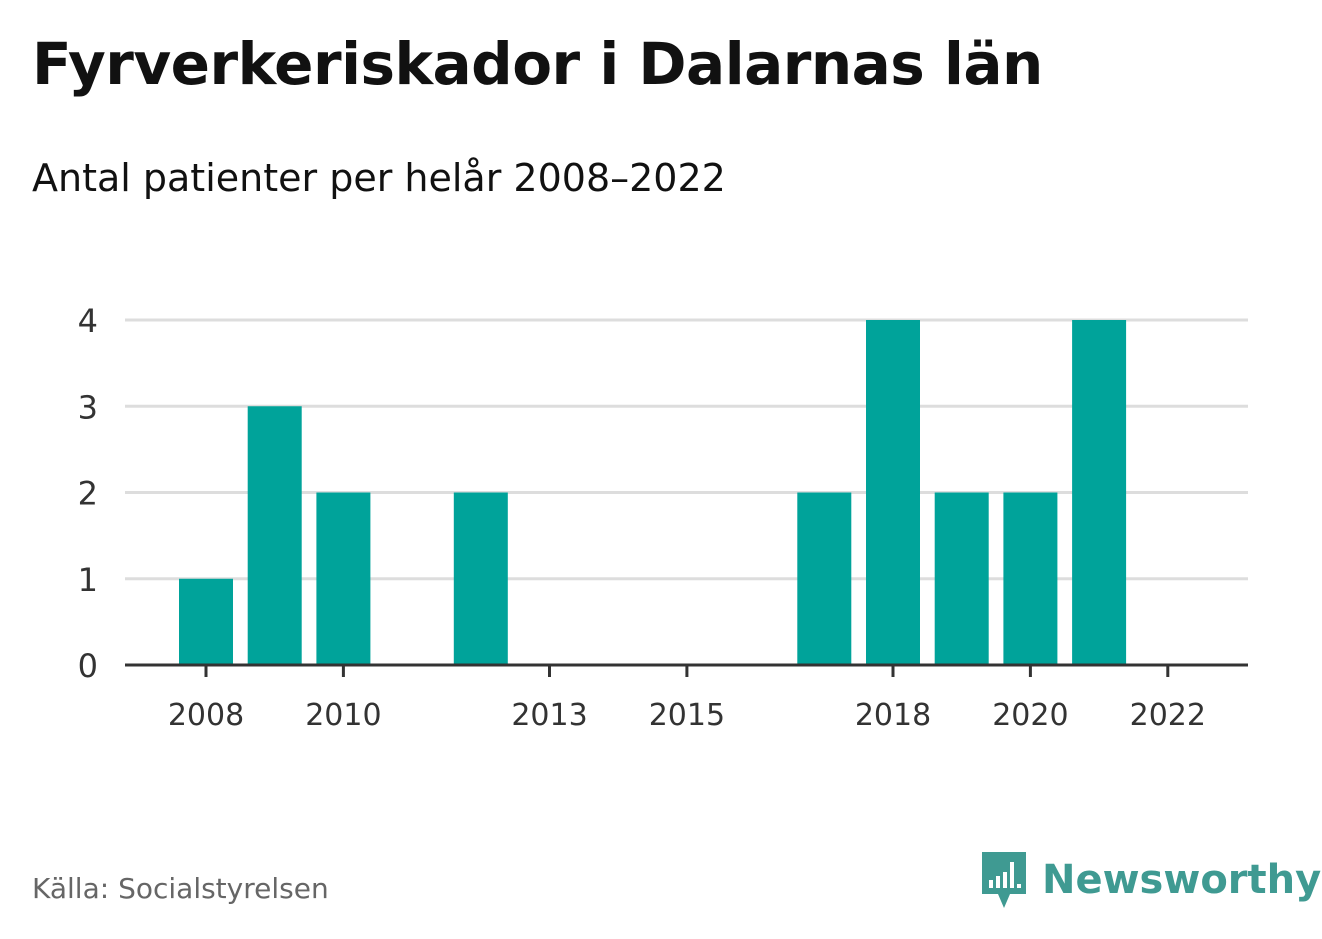 The image size is (1322, 939). Describe the element at coordinates (274, 535) in the screenshot. I see `bar-2009` at that location.